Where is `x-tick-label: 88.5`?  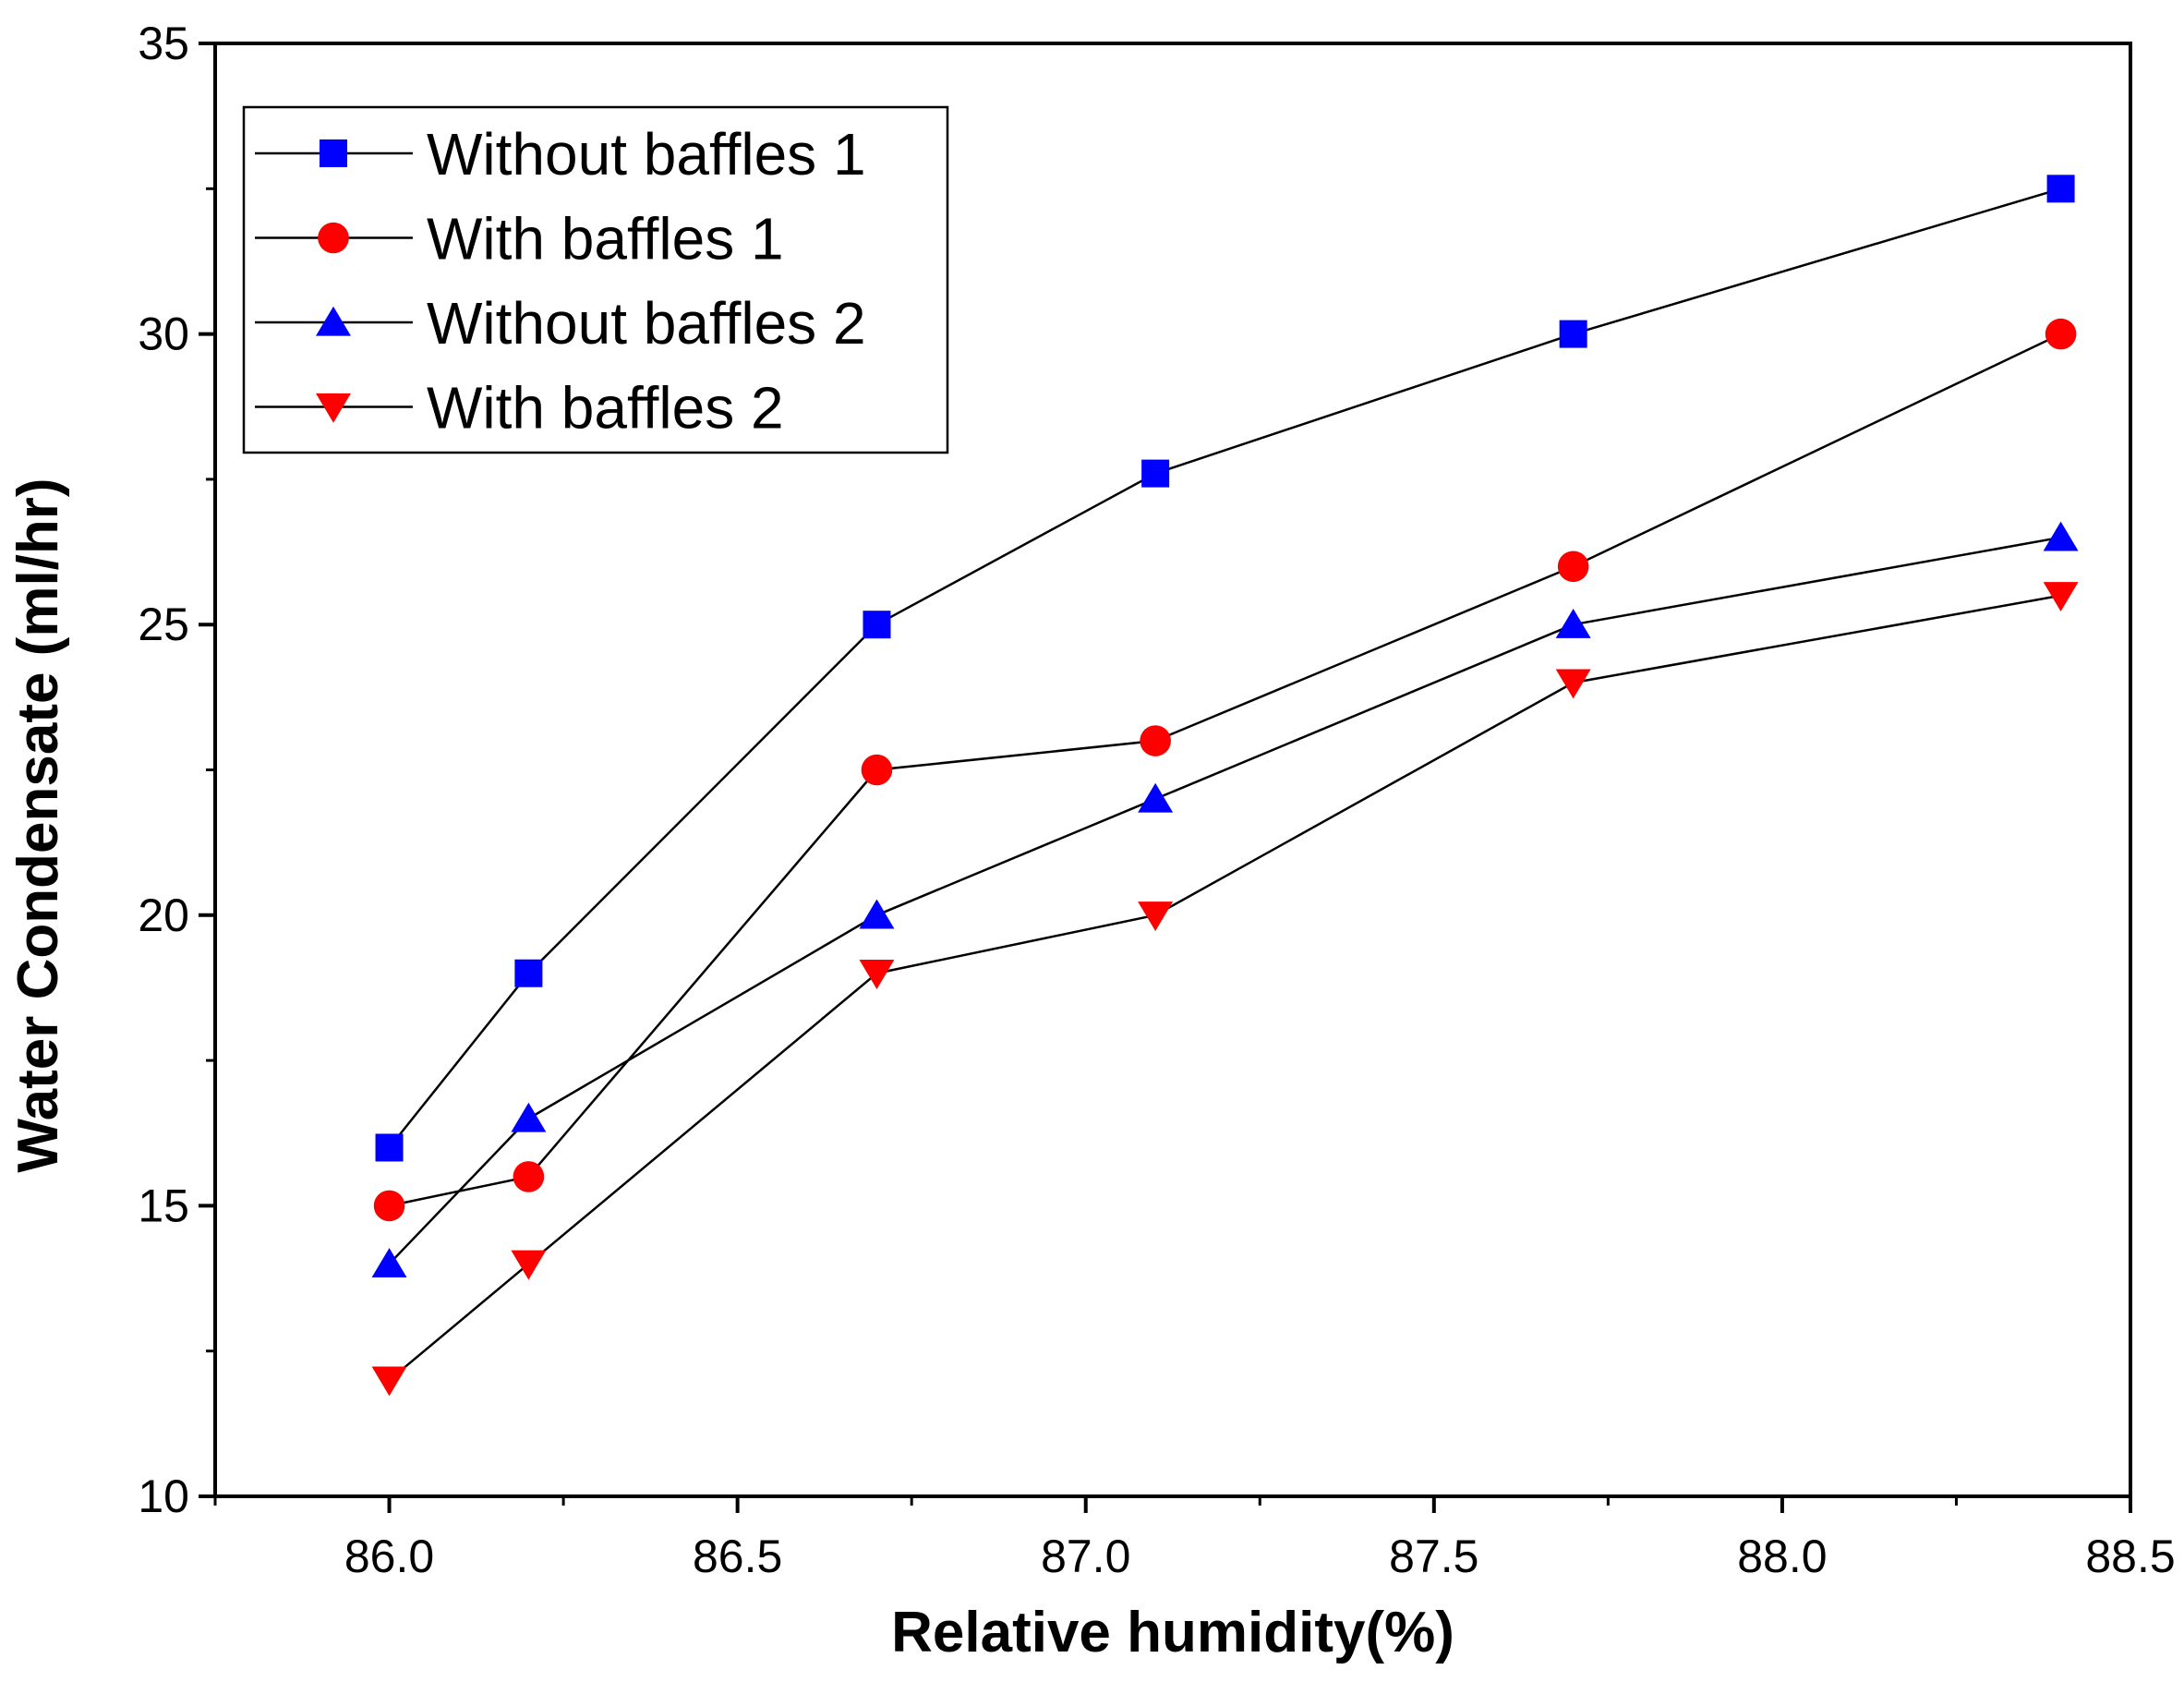 x-tick-label: 88.5 is located at coordinates (2130, 1557).